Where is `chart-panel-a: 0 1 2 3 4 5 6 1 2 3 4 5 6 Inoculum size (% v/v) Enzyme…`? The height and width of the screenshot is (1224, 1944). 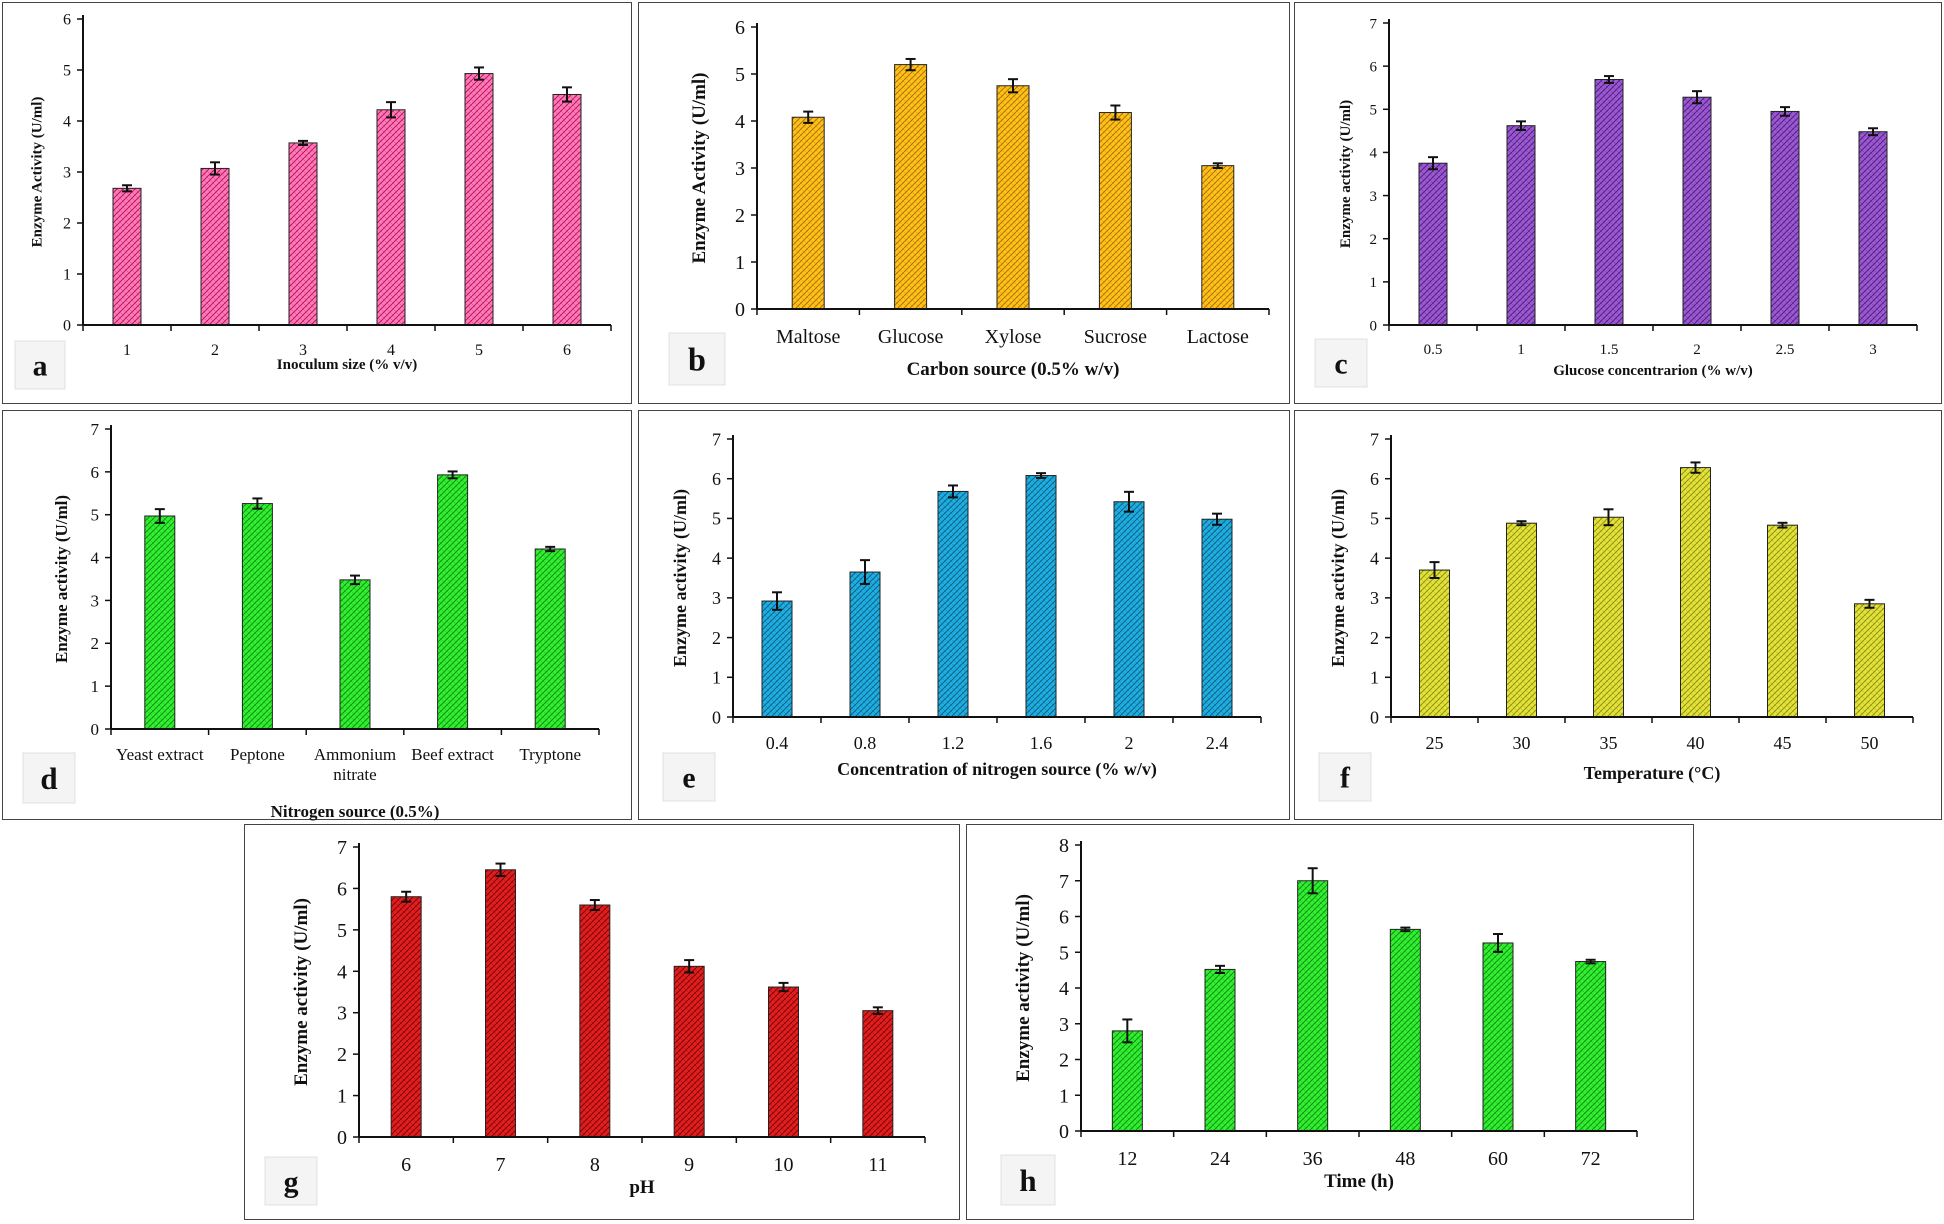
chart-panel-a: 0 1 2 3 4 5 6 1 2 3 4 5 6 Inoculum size (% v/v) Enzyme… is located at coordinates (317, 203).